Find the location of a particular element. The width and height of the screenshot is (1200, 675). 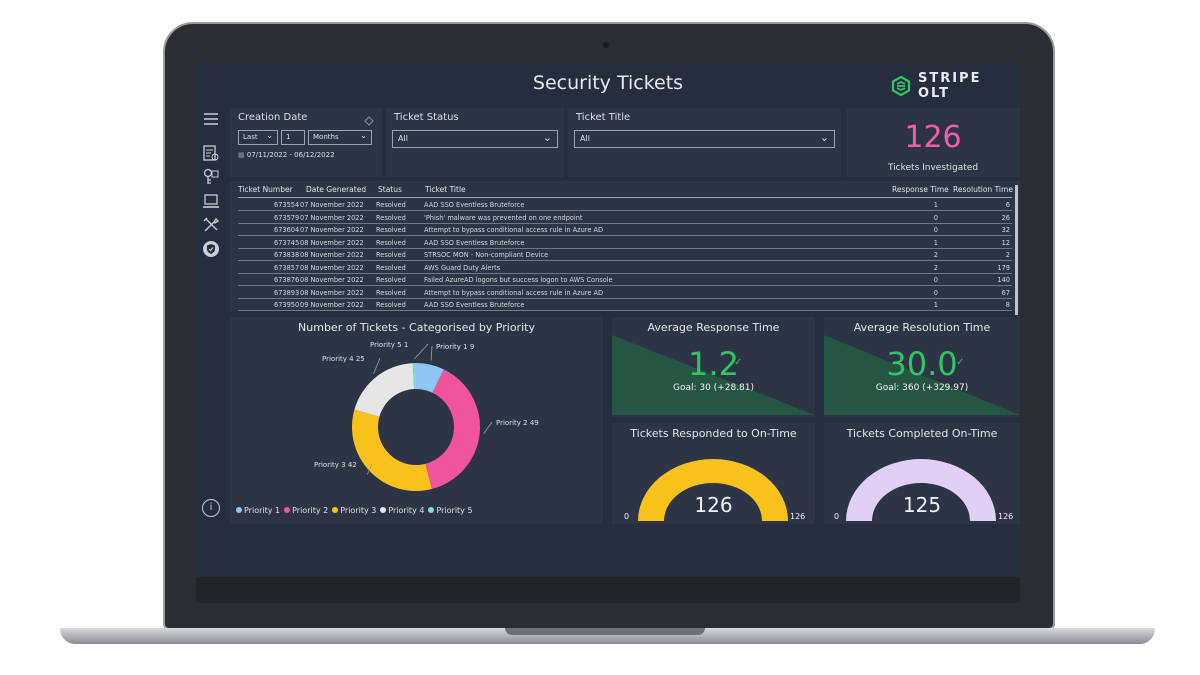

tickets-investigated-card: 126 Tickets Investigated is located at coordinates (933, 142).